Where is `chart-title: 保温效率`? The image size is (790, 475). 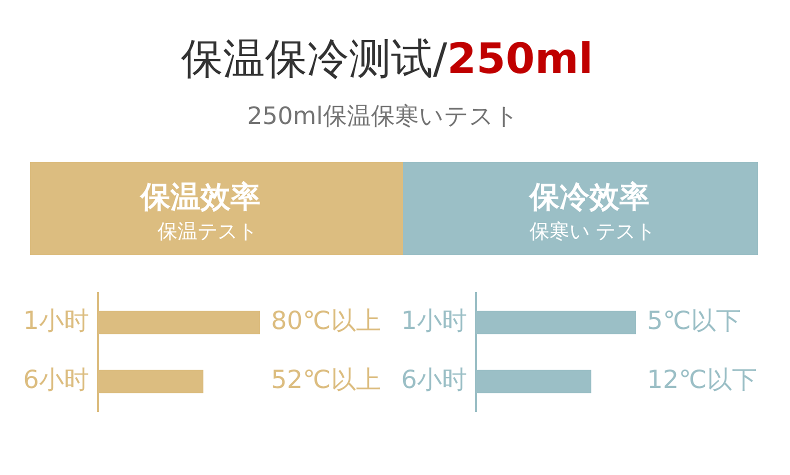 chart-title: 保温效率 is located at coordinates (200, 197).